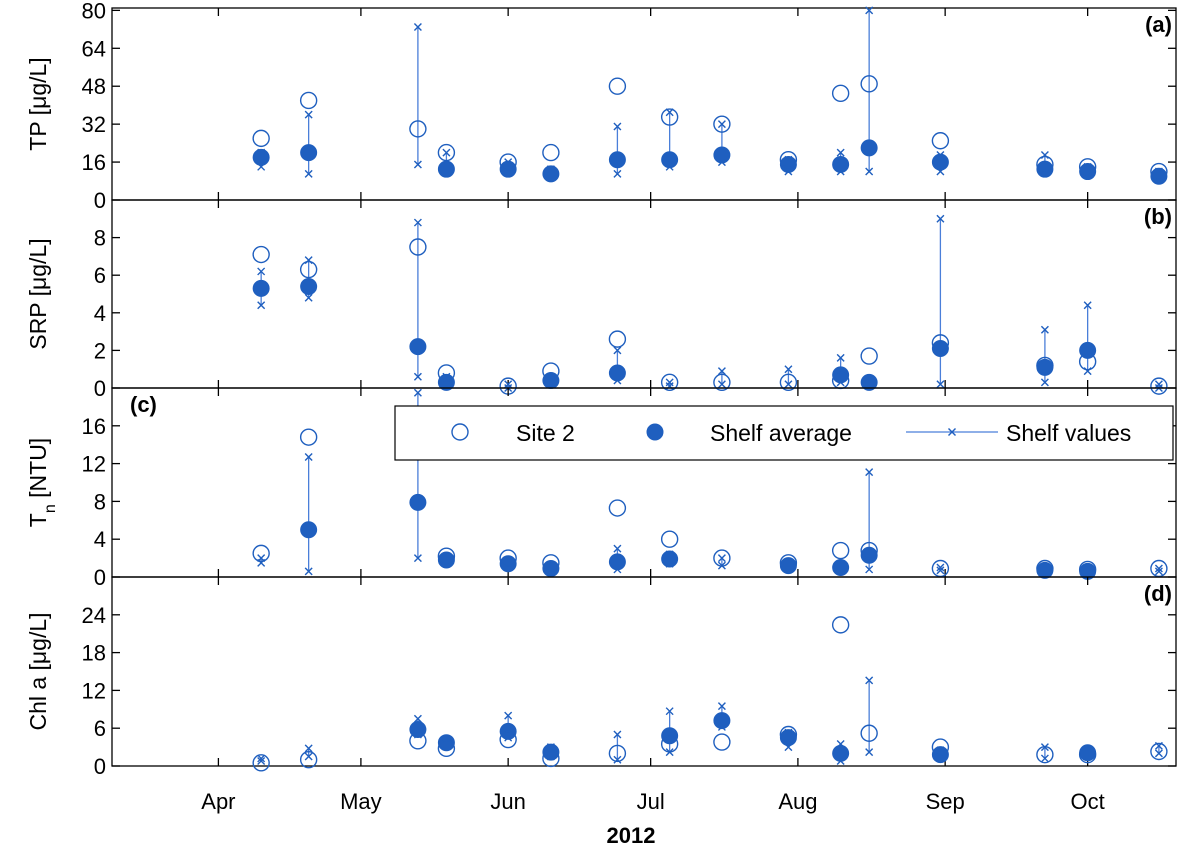  Describe the element at coordinates (797, 801) in the screenshot. I see `x-tick-label: Aug` at that location.